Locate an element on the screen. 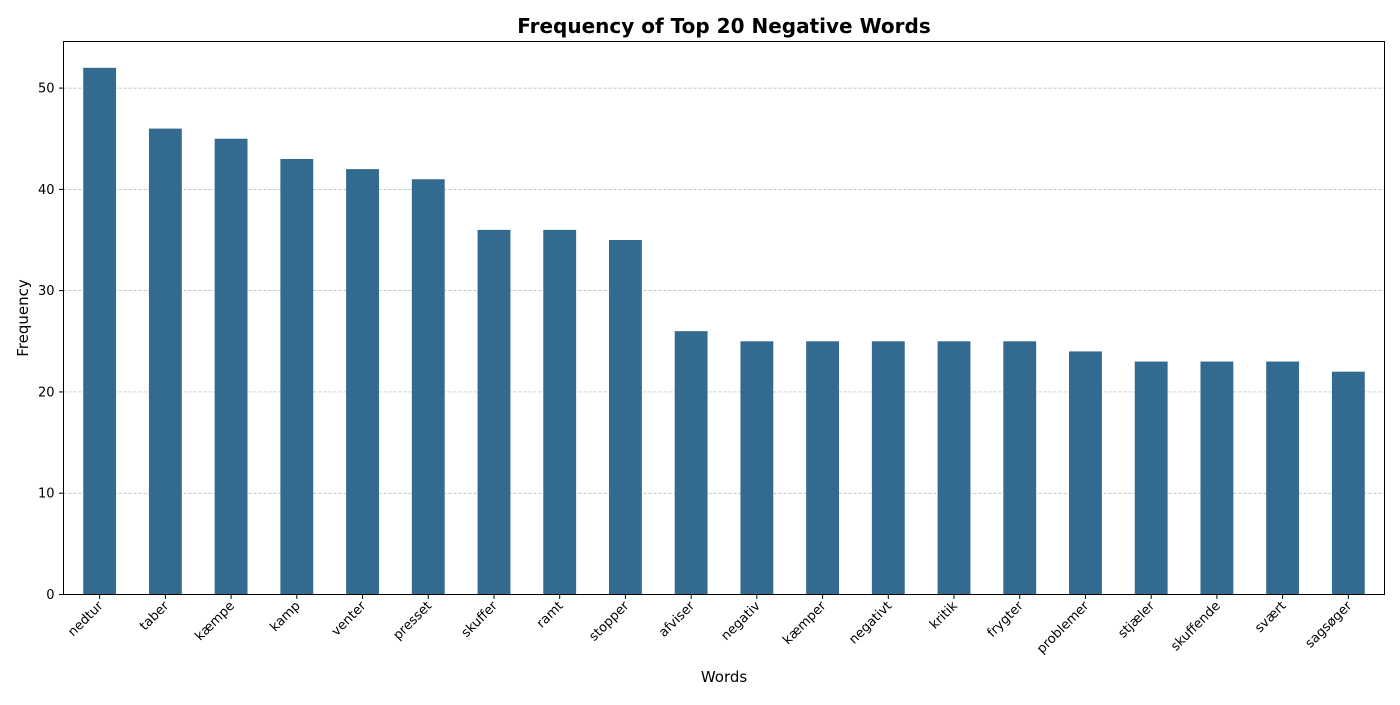 The width and height of the screenshot is (1400, 705). x-tick-label: negativ is located at coordinates (741, 621).